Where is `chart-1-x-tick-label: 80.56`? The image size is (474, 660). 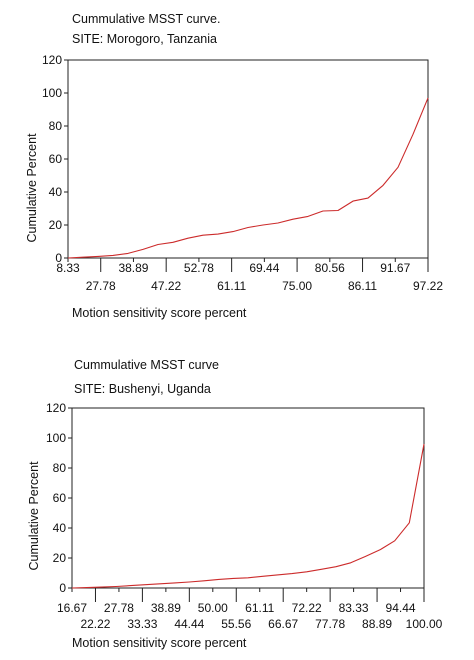
chart-1-x-tick-label: 80.56 is located at coordinates (330, 268).